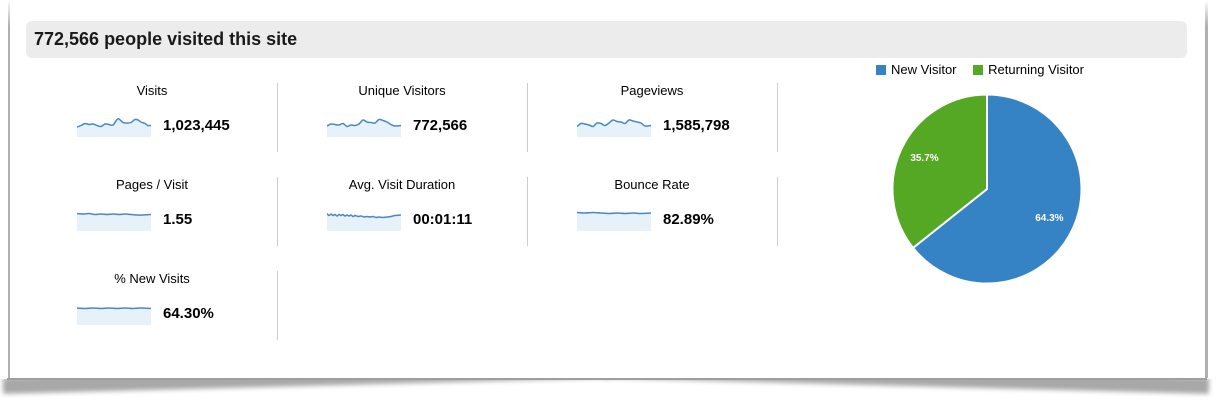 This screenshot has height=405, width=1217. What do you see at coordinates (1049, 218) in the screenshot?
I see `svg-text: 64.3%` at bounding box center [1049, 218].